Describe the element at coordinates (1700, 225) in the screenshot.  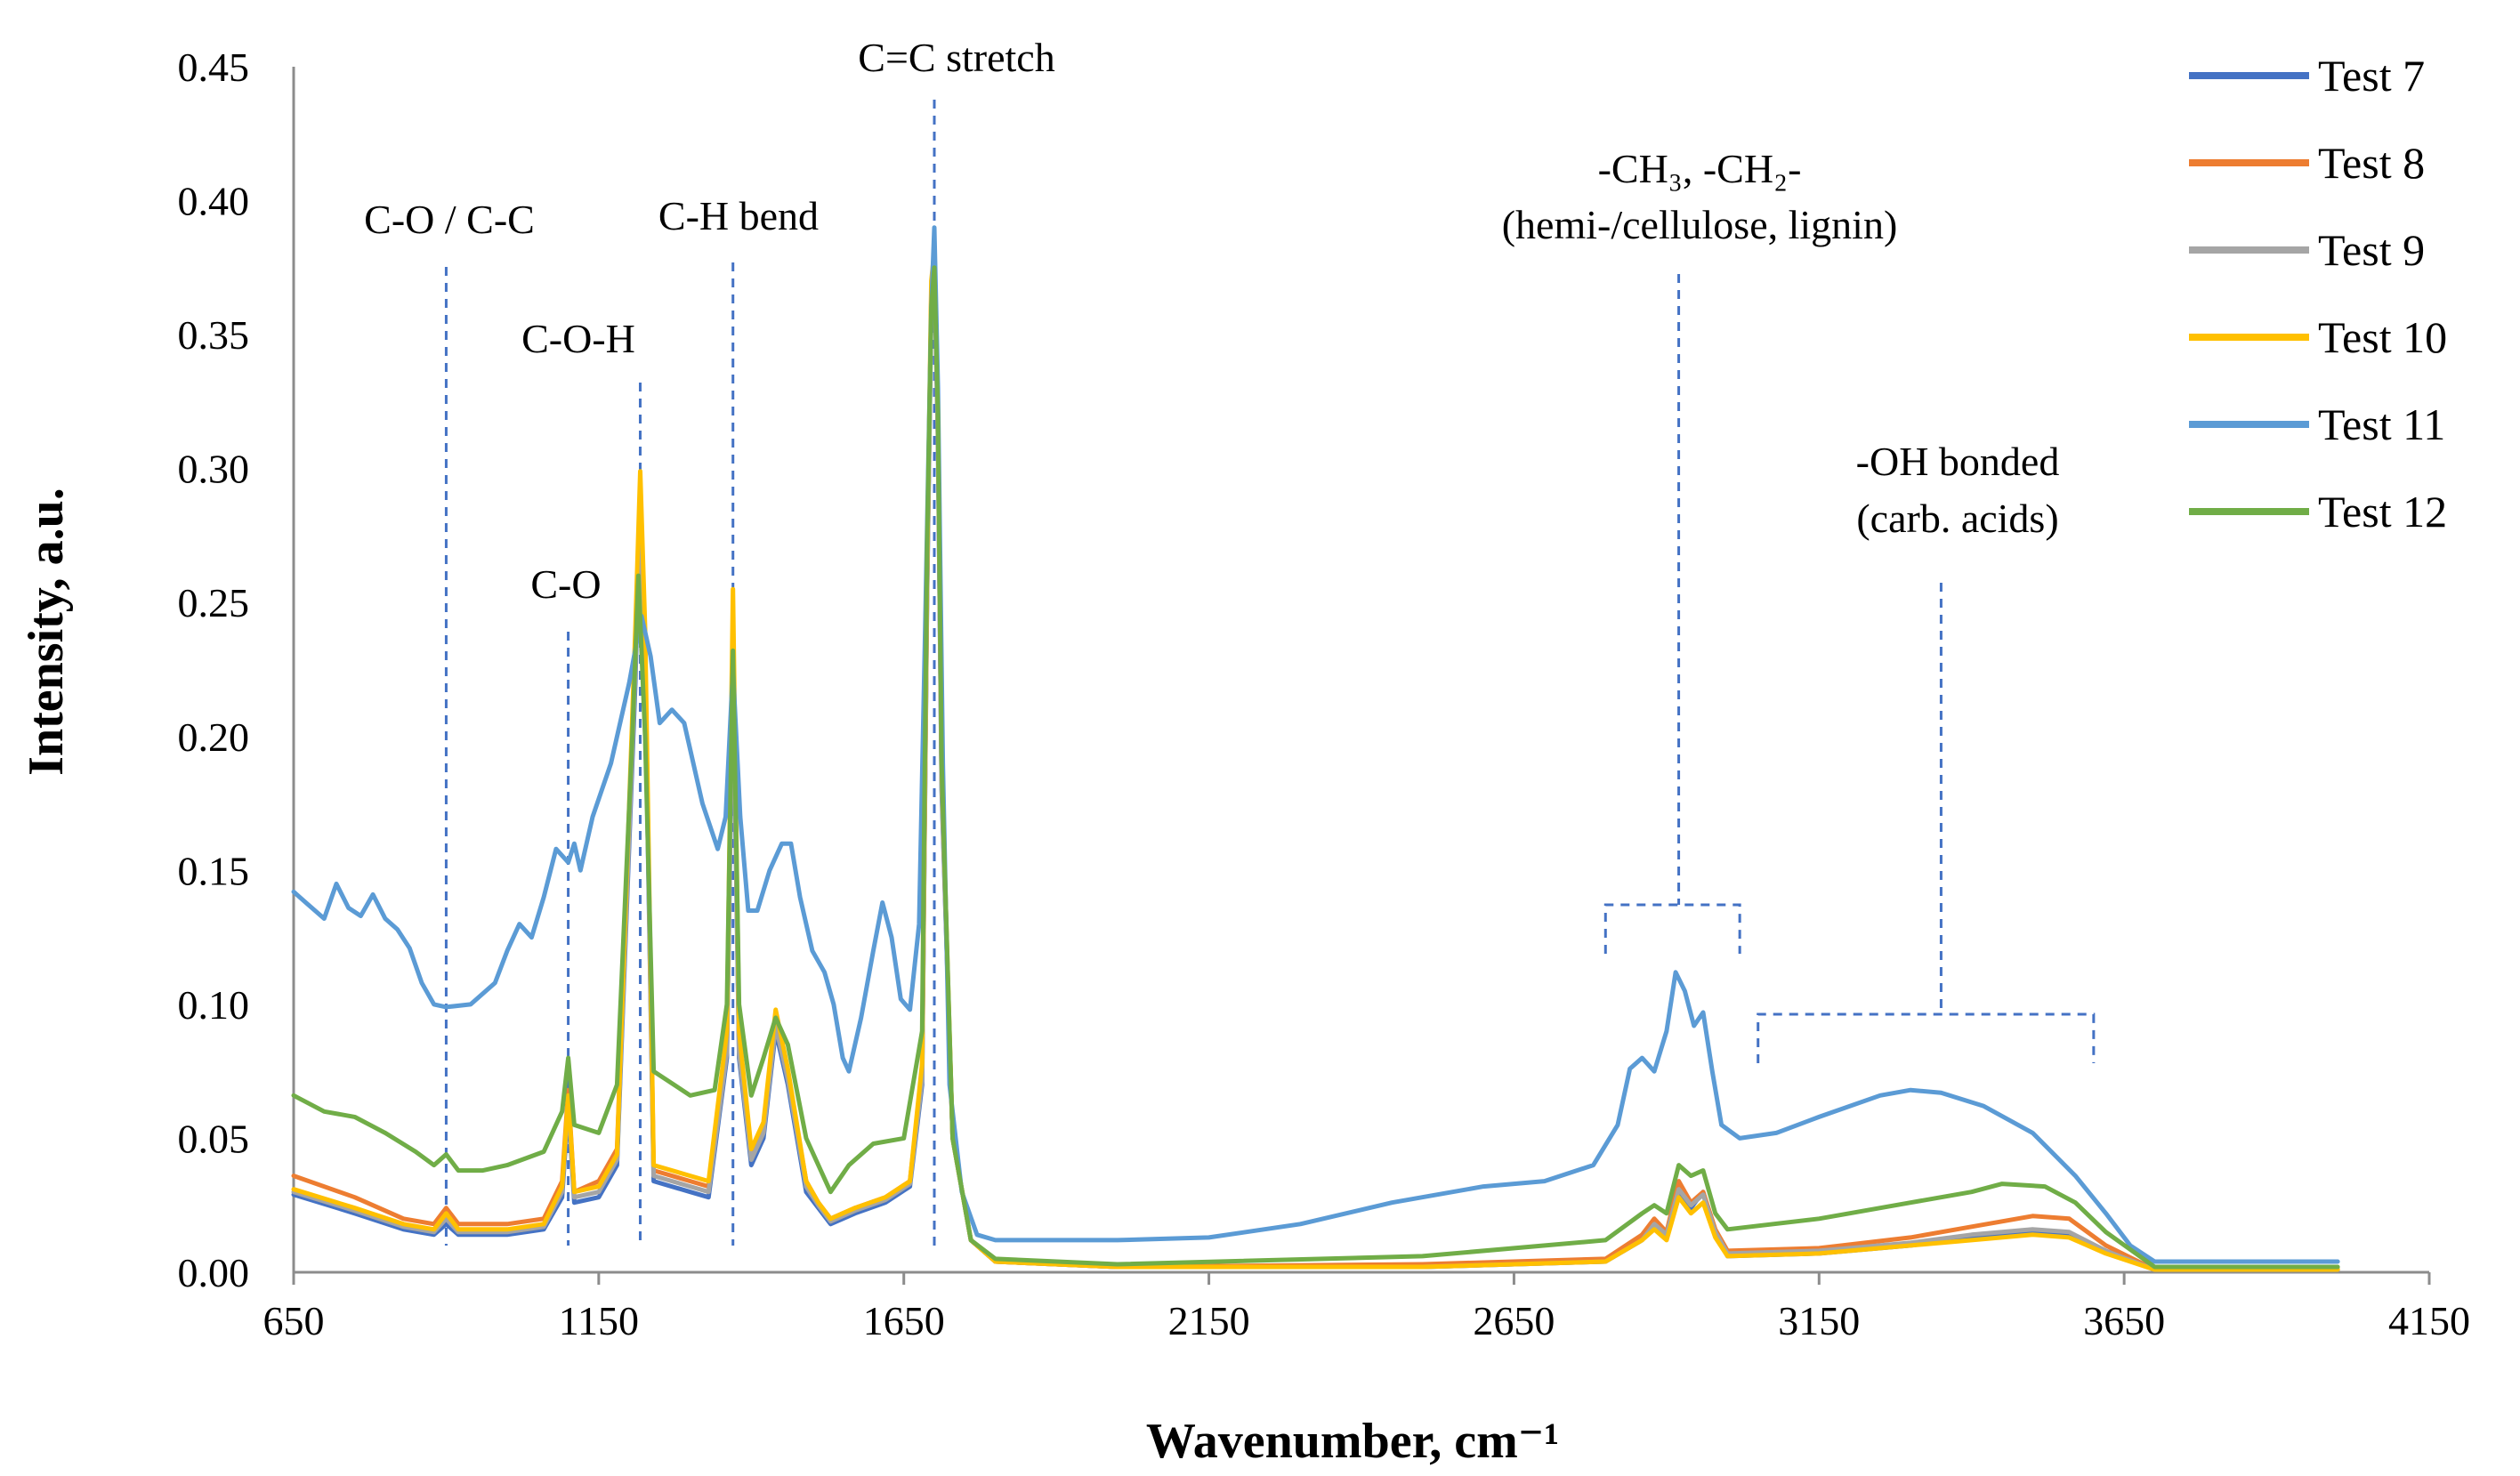
I see `annotation-sublabel: (hemi-/cellulose, lignin)` at that location.